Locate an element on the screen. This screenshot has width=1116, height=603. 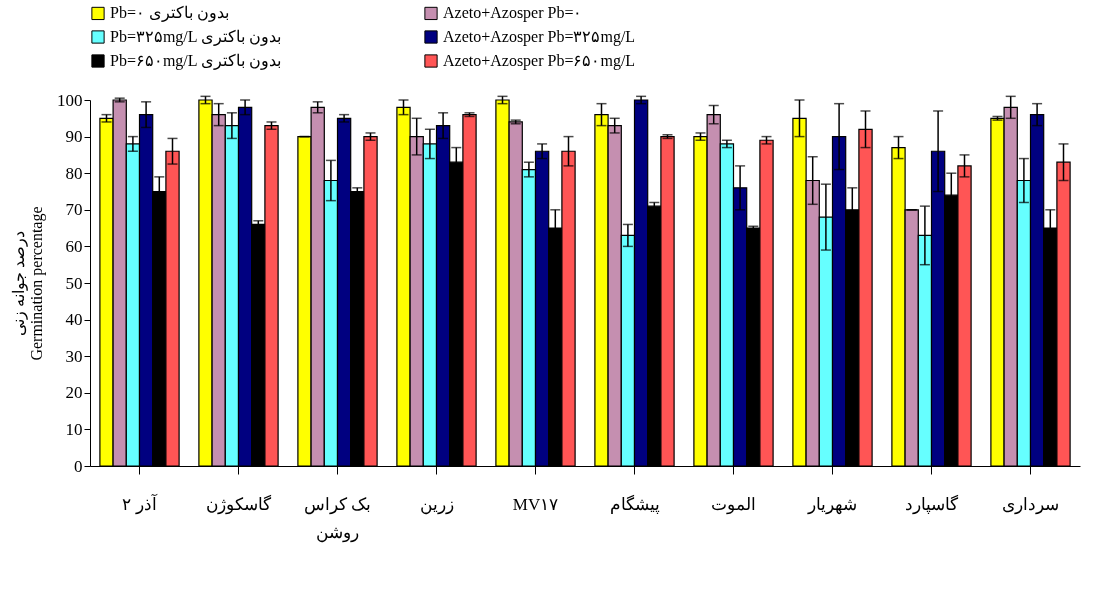
x-tick-label: سرداری is located at coordinates (1030, 504).